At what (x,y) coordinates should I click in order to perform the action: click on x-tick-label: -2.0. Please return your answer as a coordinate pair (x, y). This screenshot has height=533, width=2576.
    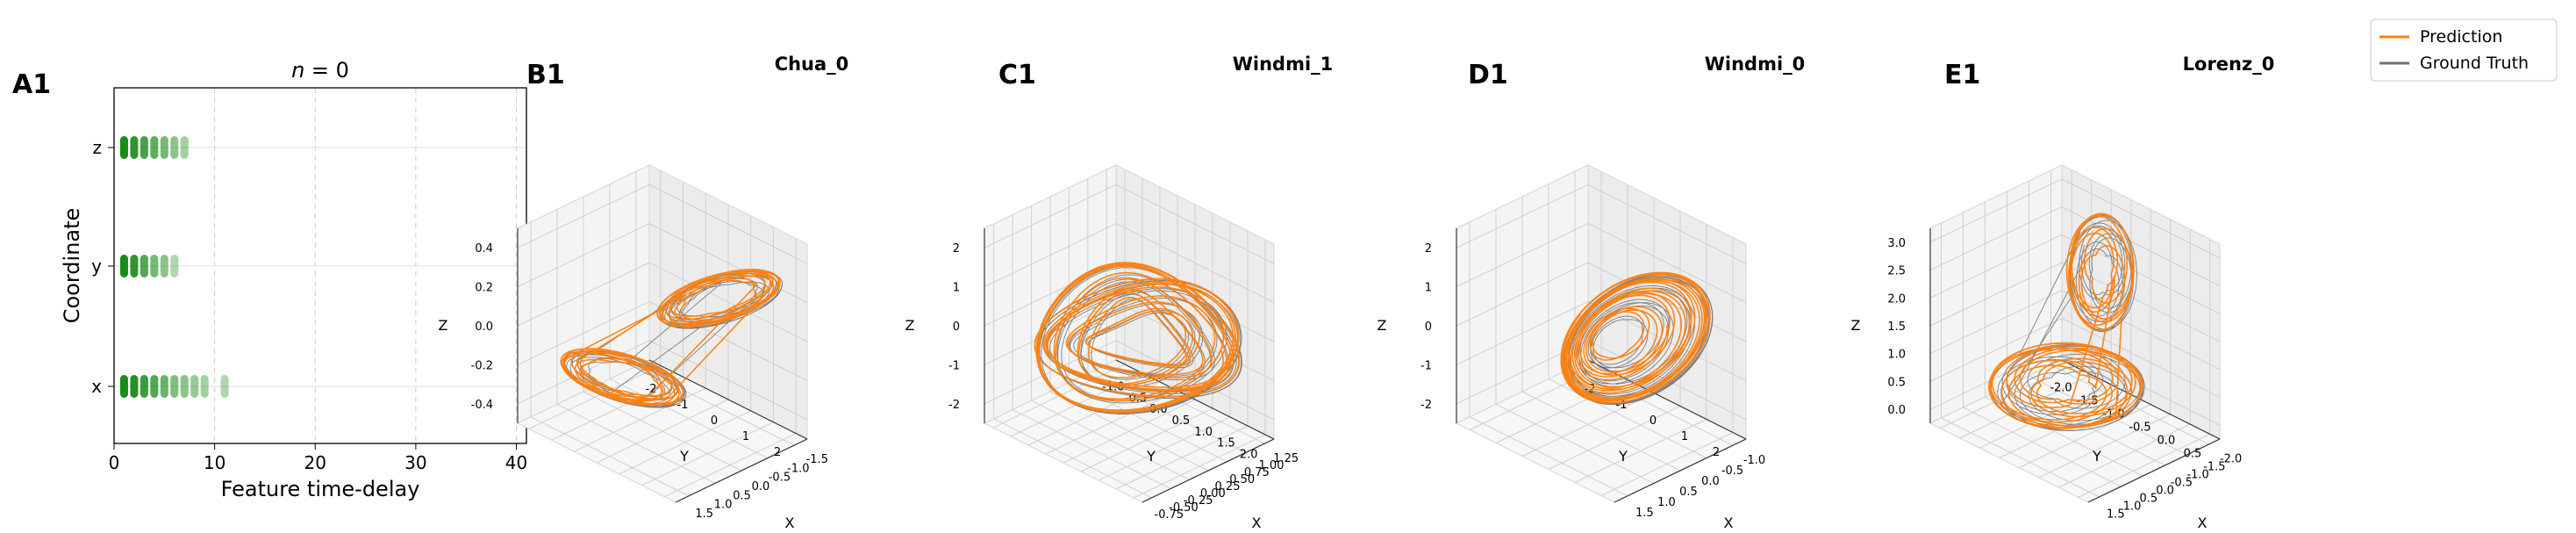
    Looking at the image, I should click on (2231, 459).